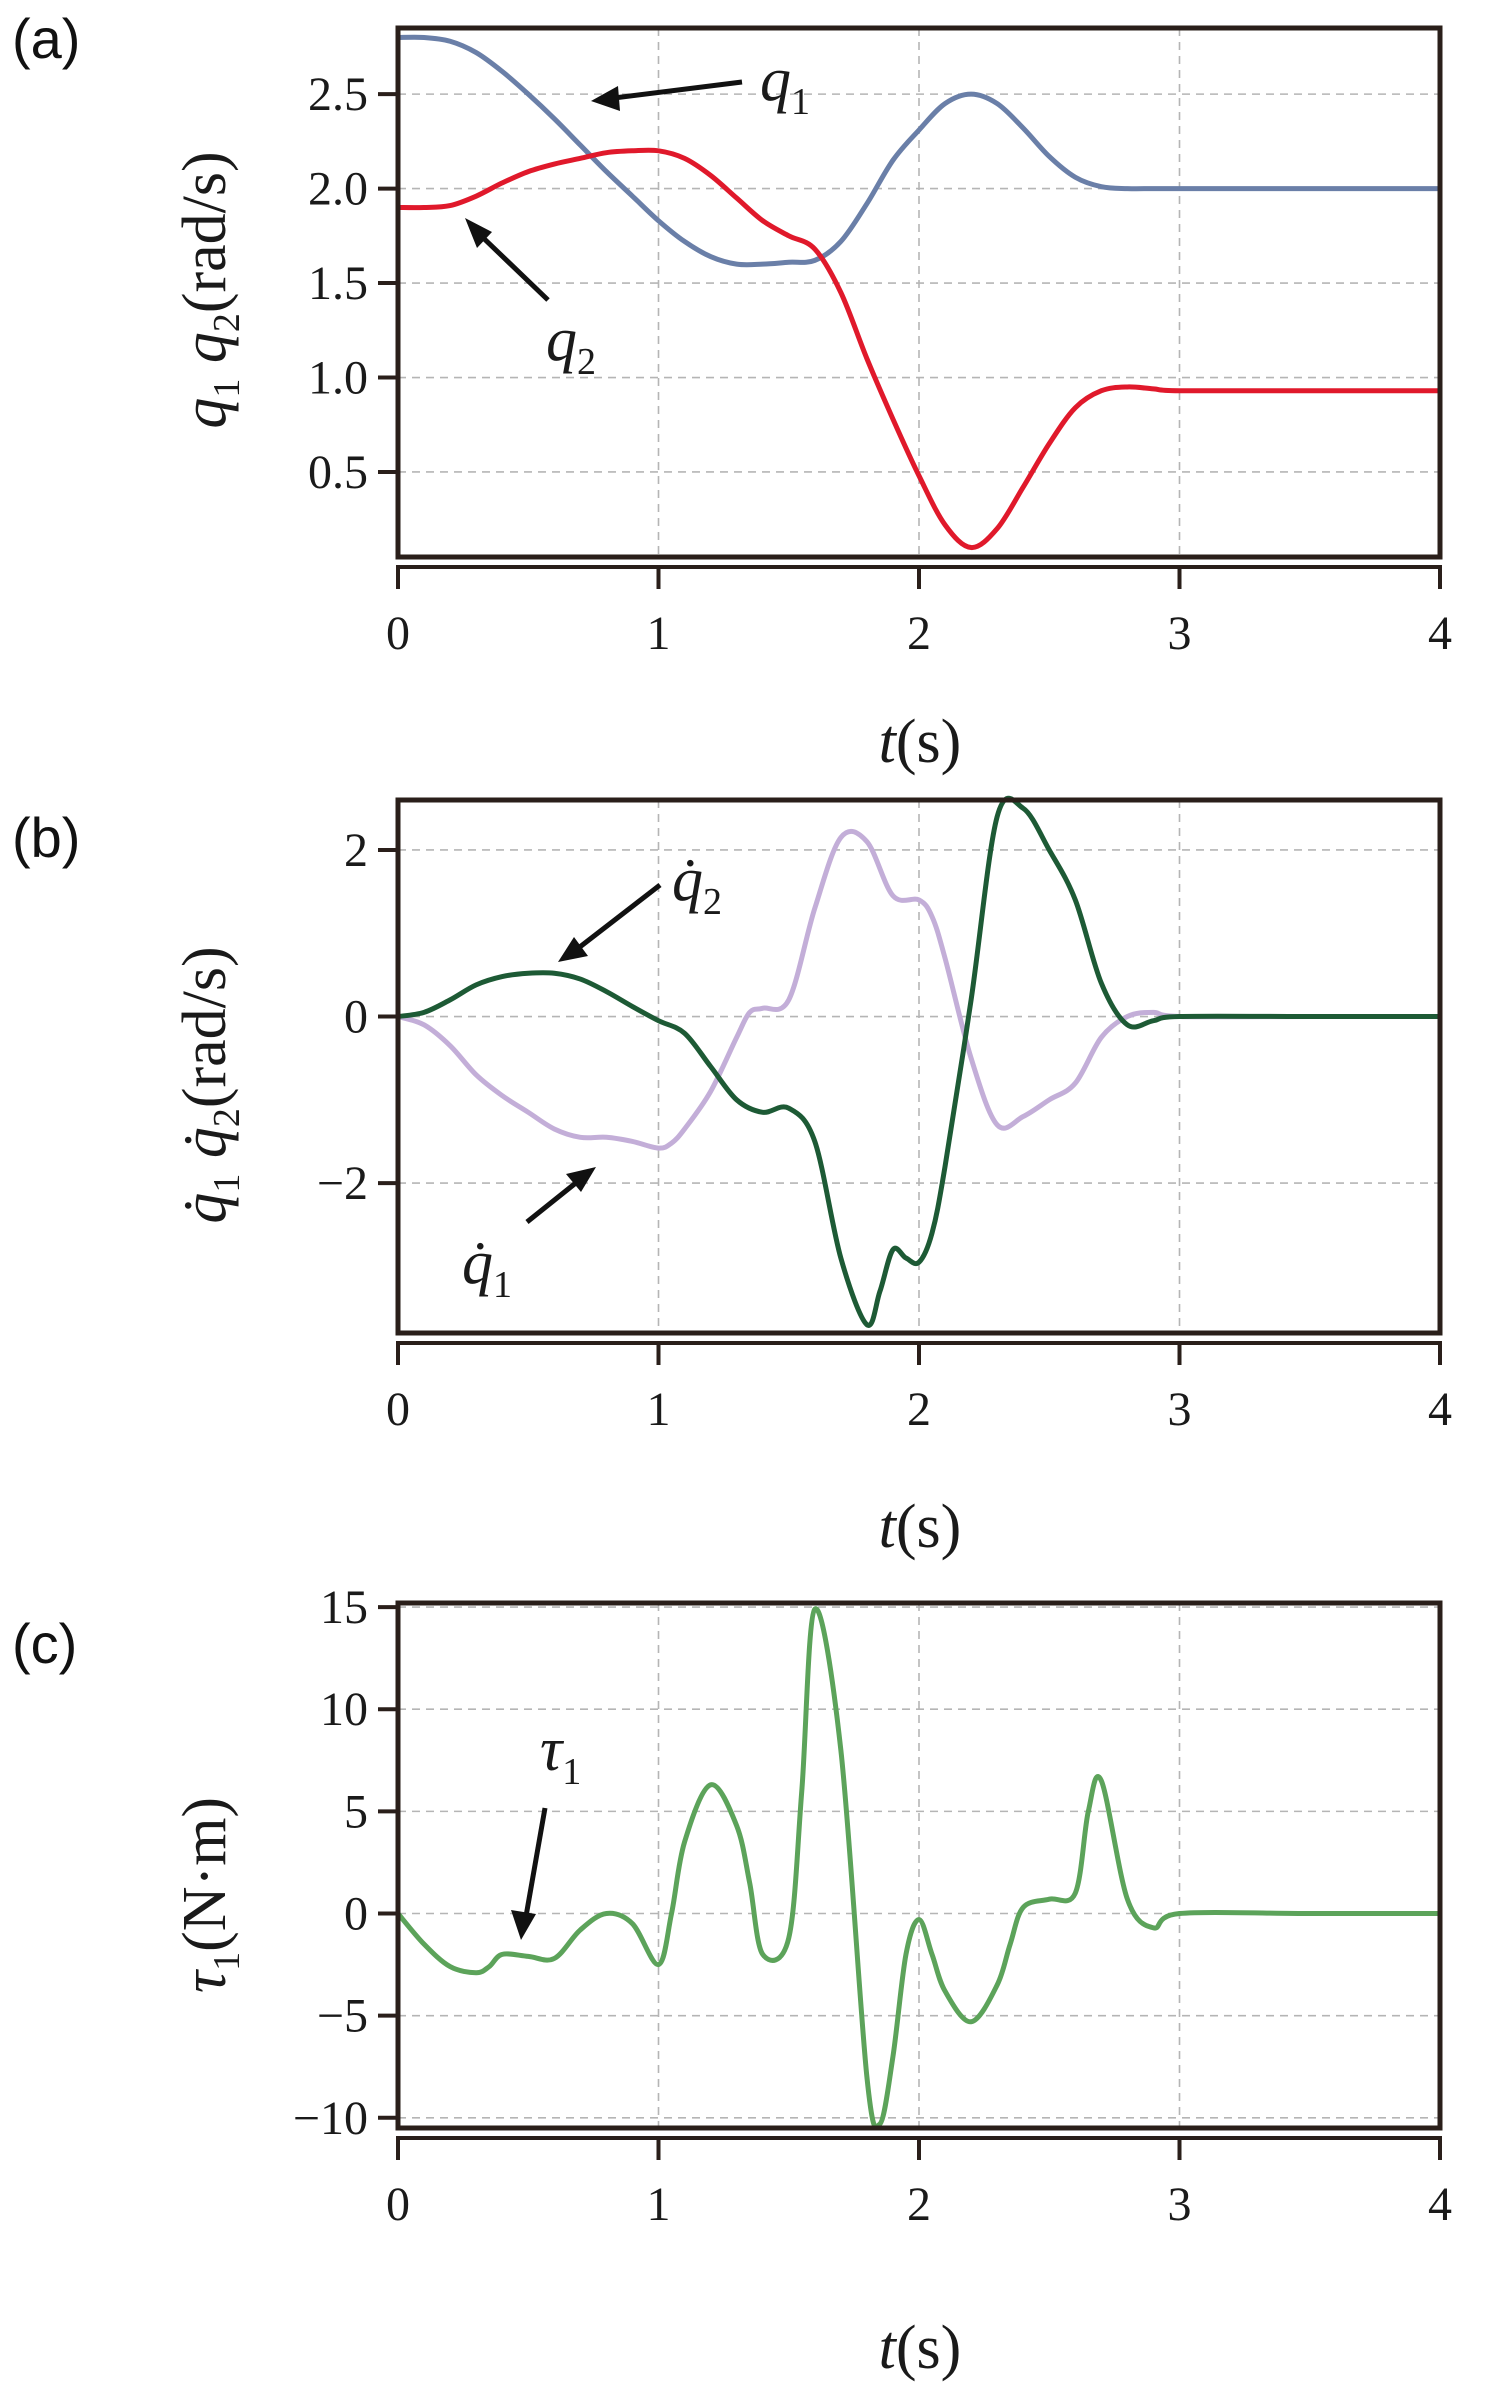  I want to click on y-tick-label-b-2: 2, so click(356, 850).